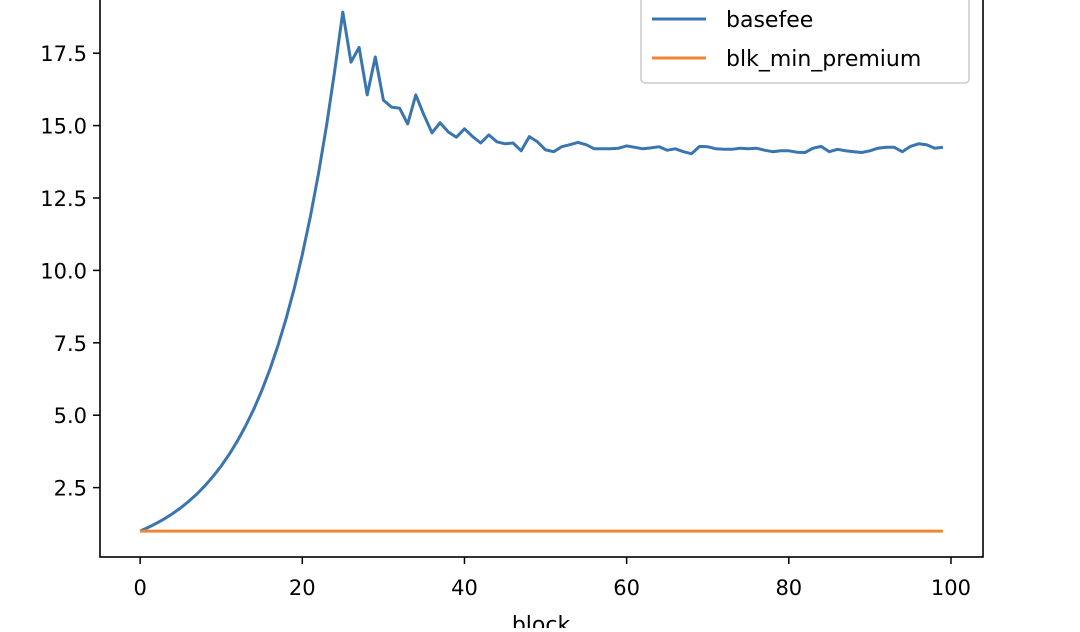  Describe the element at coordinates (70, 416) in the screenshot. I see `y-tick-label: 5.0` at that location.